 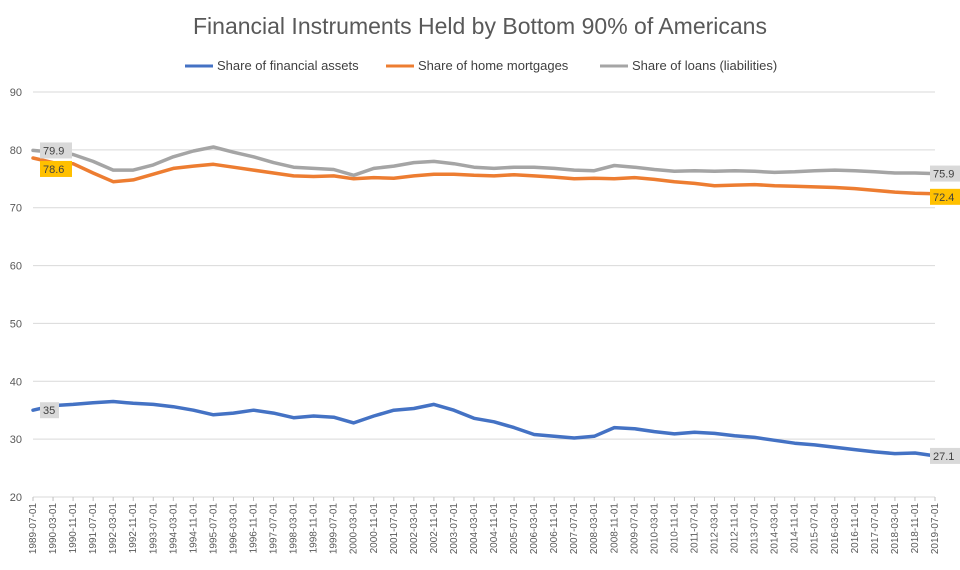 I want to click on x-tick-label: 1992-11-01, so click(x=133, y=528).